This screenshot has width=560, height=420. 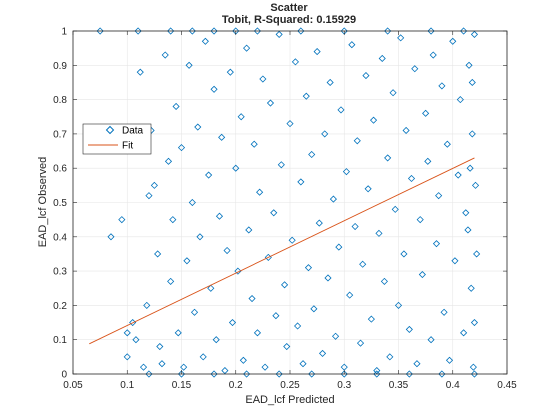 I want to click on y-tick-label: 0, so click(x=64, y=375).